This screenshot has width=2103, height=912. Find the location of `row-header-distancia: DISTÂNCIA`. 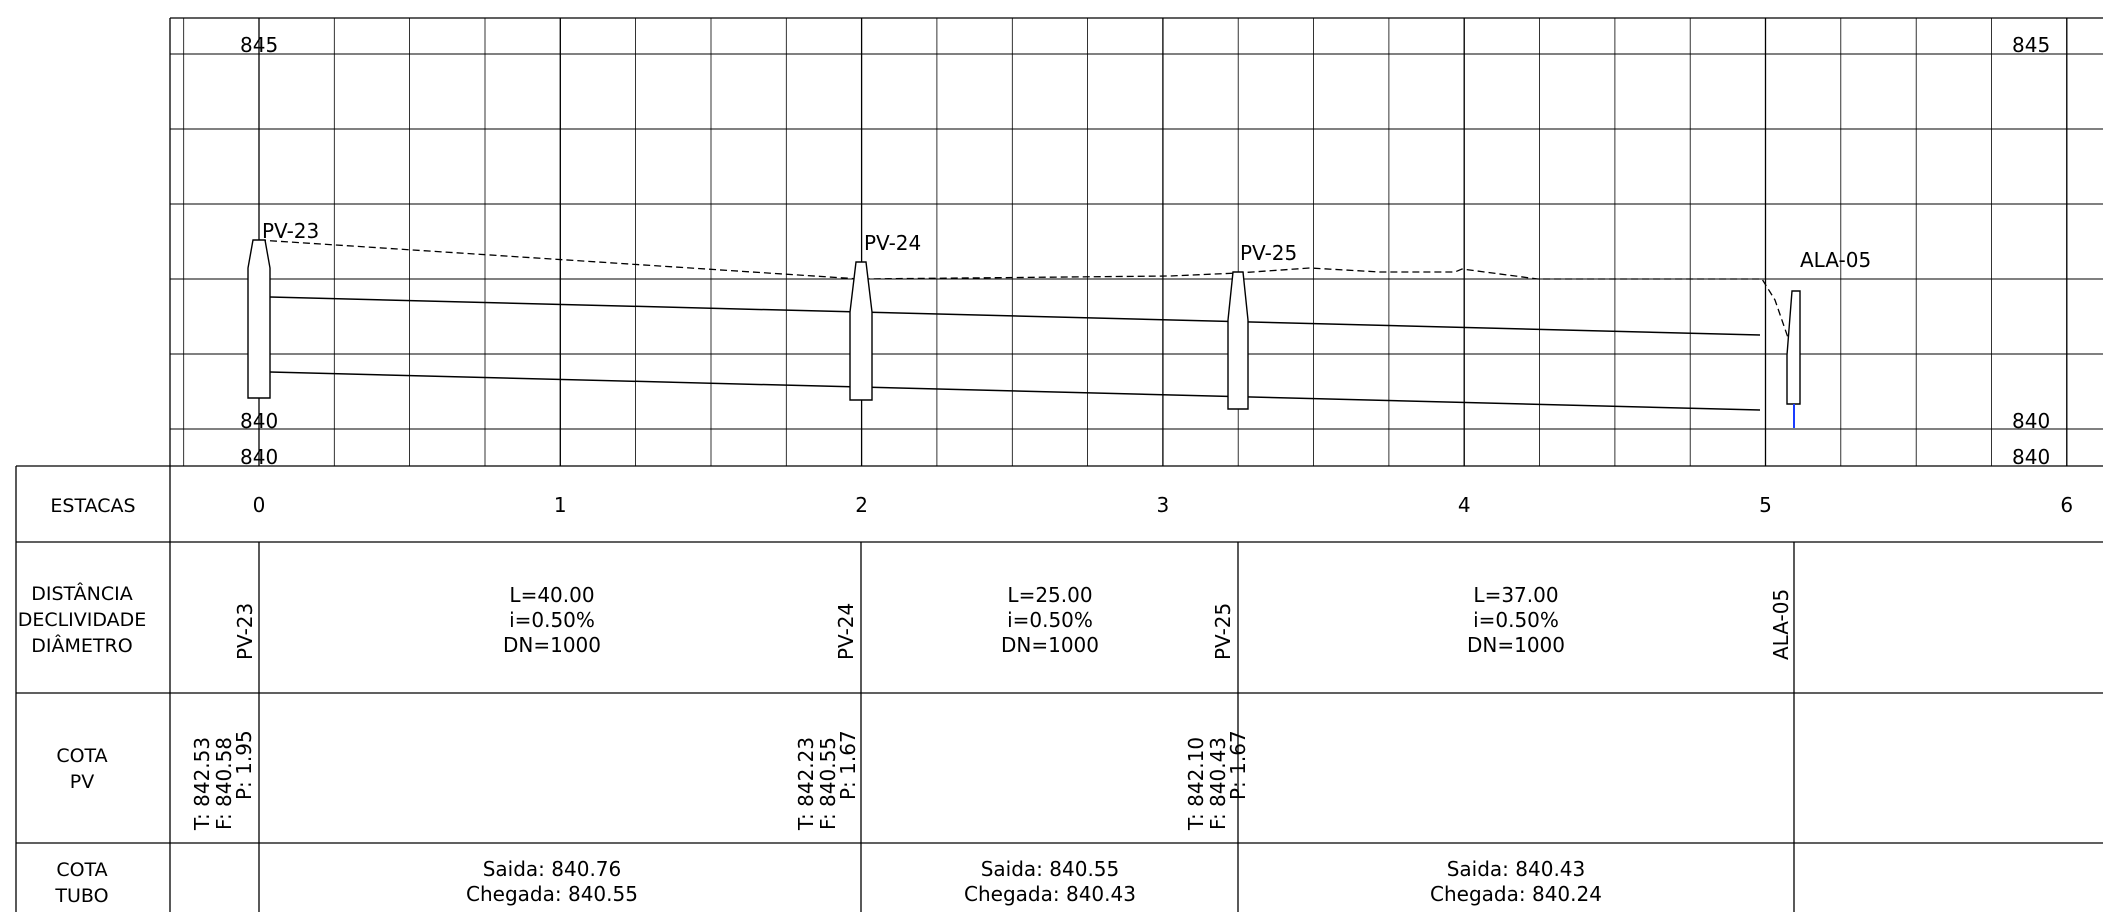

row-header-distancia: DISTÂNCIA is located at coordinates (82, 593).